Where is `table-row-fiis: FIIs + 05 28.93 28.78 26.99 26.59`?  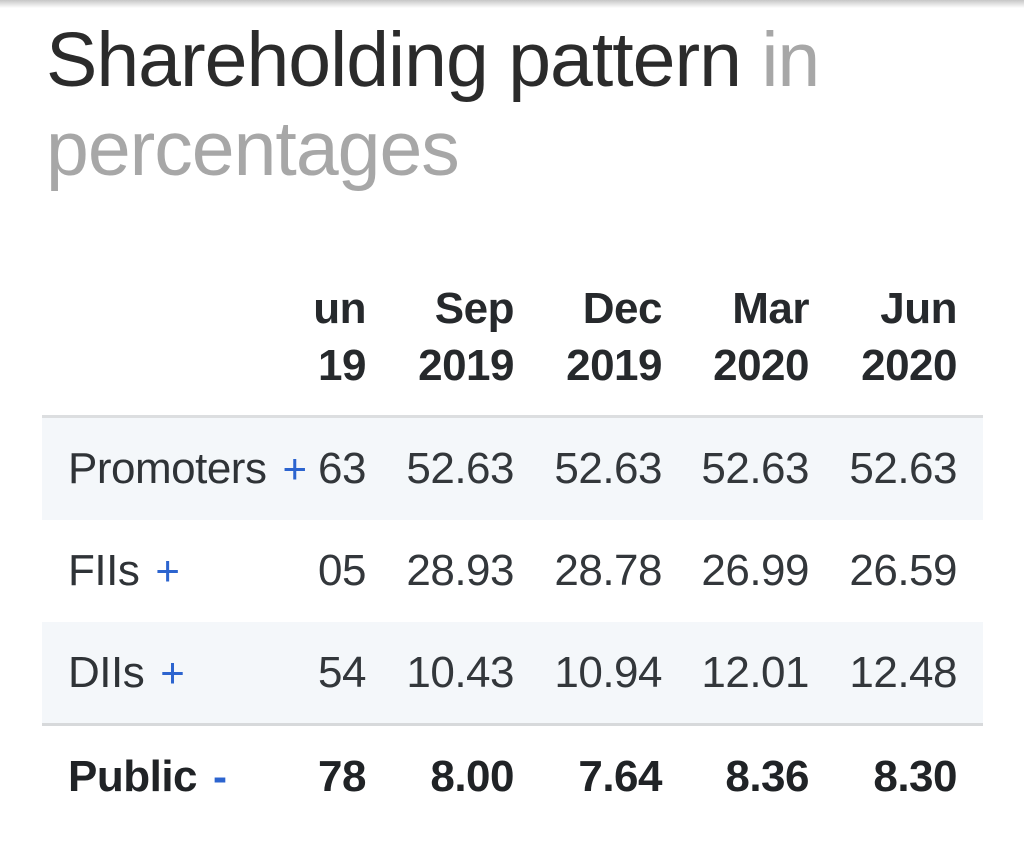
table-row-fiis: FIIs + 05 28.93 28.78 26.99 26.59 is located at coordinates (512, 571).